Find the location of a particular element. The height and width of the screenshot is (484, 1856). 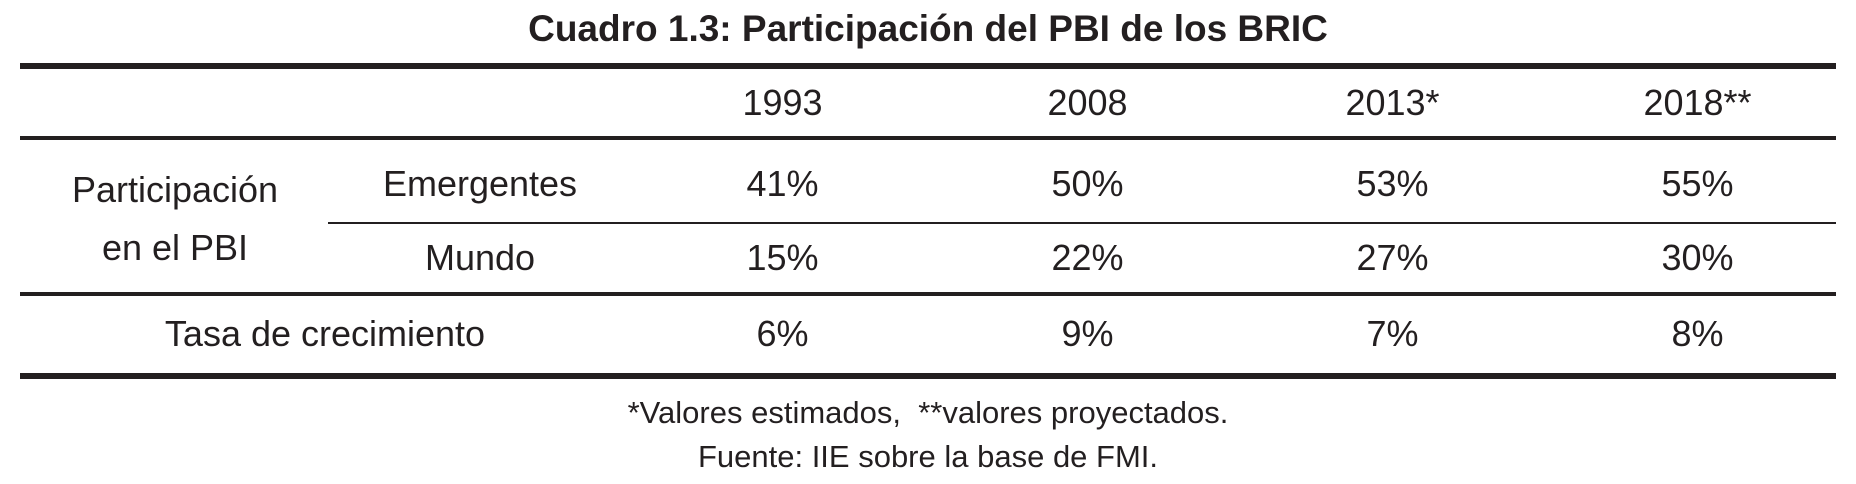

table-cell: 15% is located at coordinates (782, 257).